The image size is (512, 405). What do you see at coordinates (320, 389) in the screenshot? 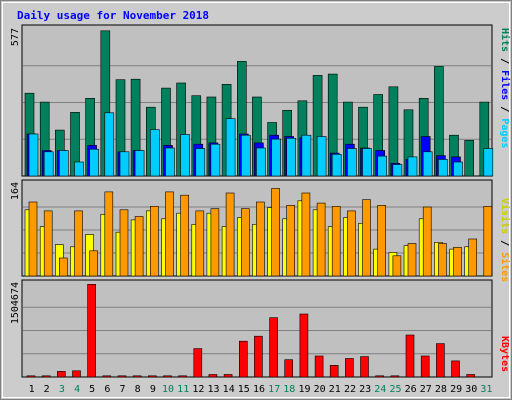
I see `x-tick-label-20: 20` at bounding box center [320, 389].